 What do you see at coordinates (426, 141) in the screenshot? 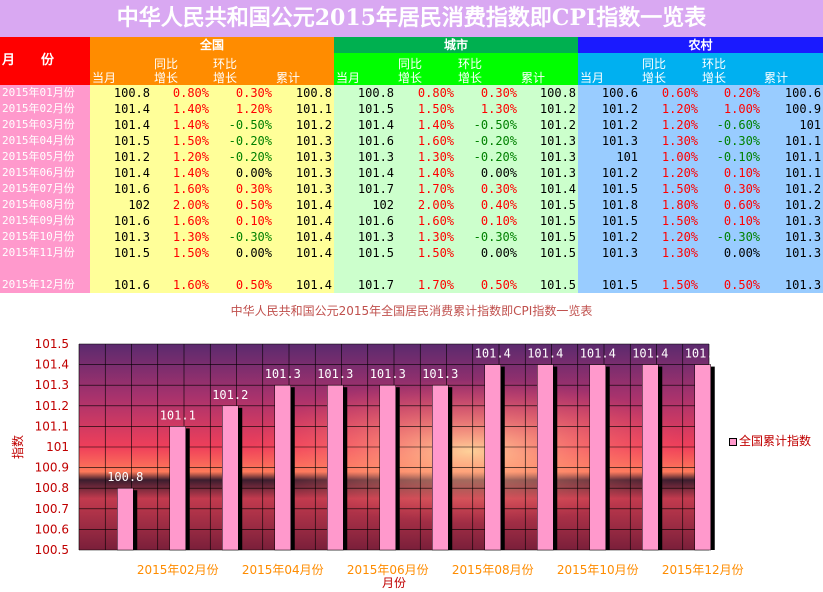
I see `table-cell: 1.60%` at bounding box center [426, 141].